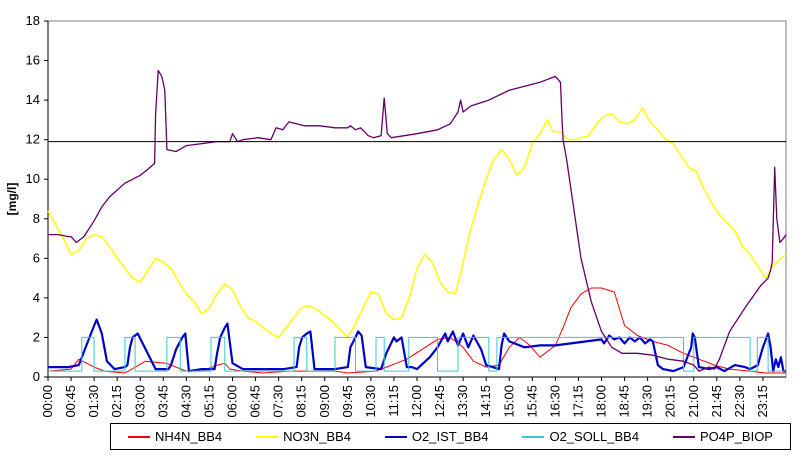  What do you see at coordinates (324, 401) in the screenshot?
I see `x-tick-label: 09:00` at bounding box center [324, 401].